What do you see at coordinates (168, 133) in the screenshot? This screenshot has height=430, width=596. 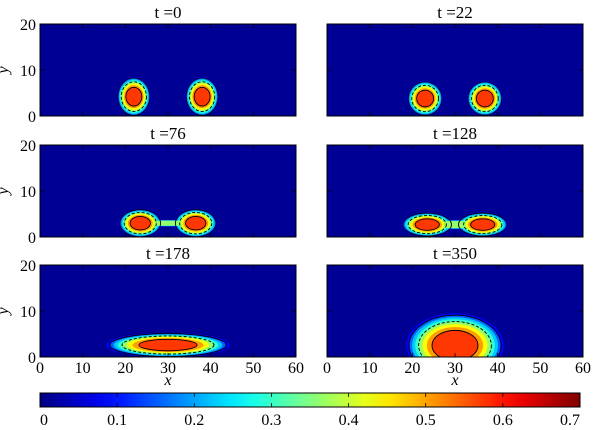 I see `panel-title: t =76` at bounding box center [168, 133].